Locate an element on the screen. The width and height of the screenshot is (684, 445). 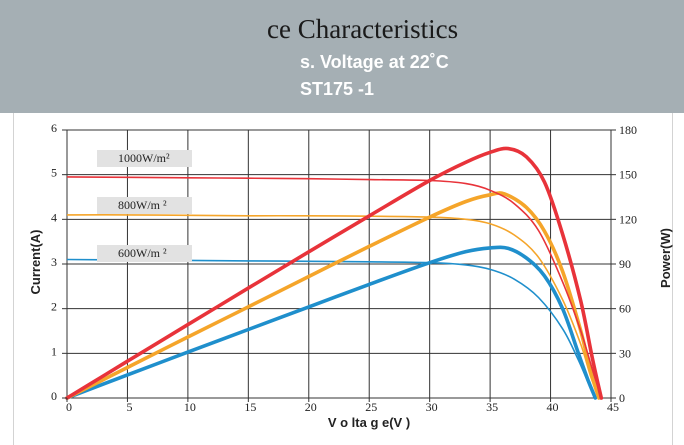
x-tick-label: 15 is located at coordinates (250, 407).